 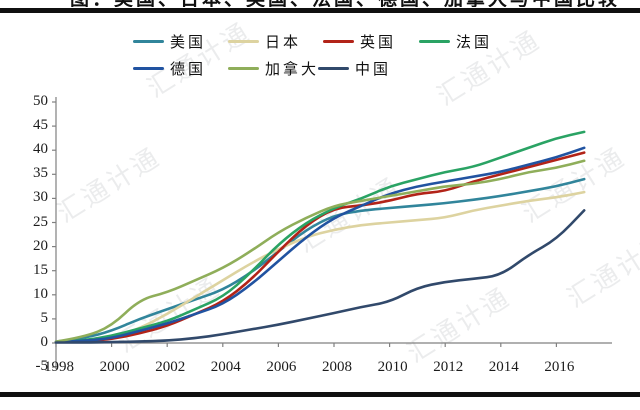 What do you see at coordinates (373, 69) in the screenshot?
I see `legend-label-china: 中国` at bounding box center [373, 69].